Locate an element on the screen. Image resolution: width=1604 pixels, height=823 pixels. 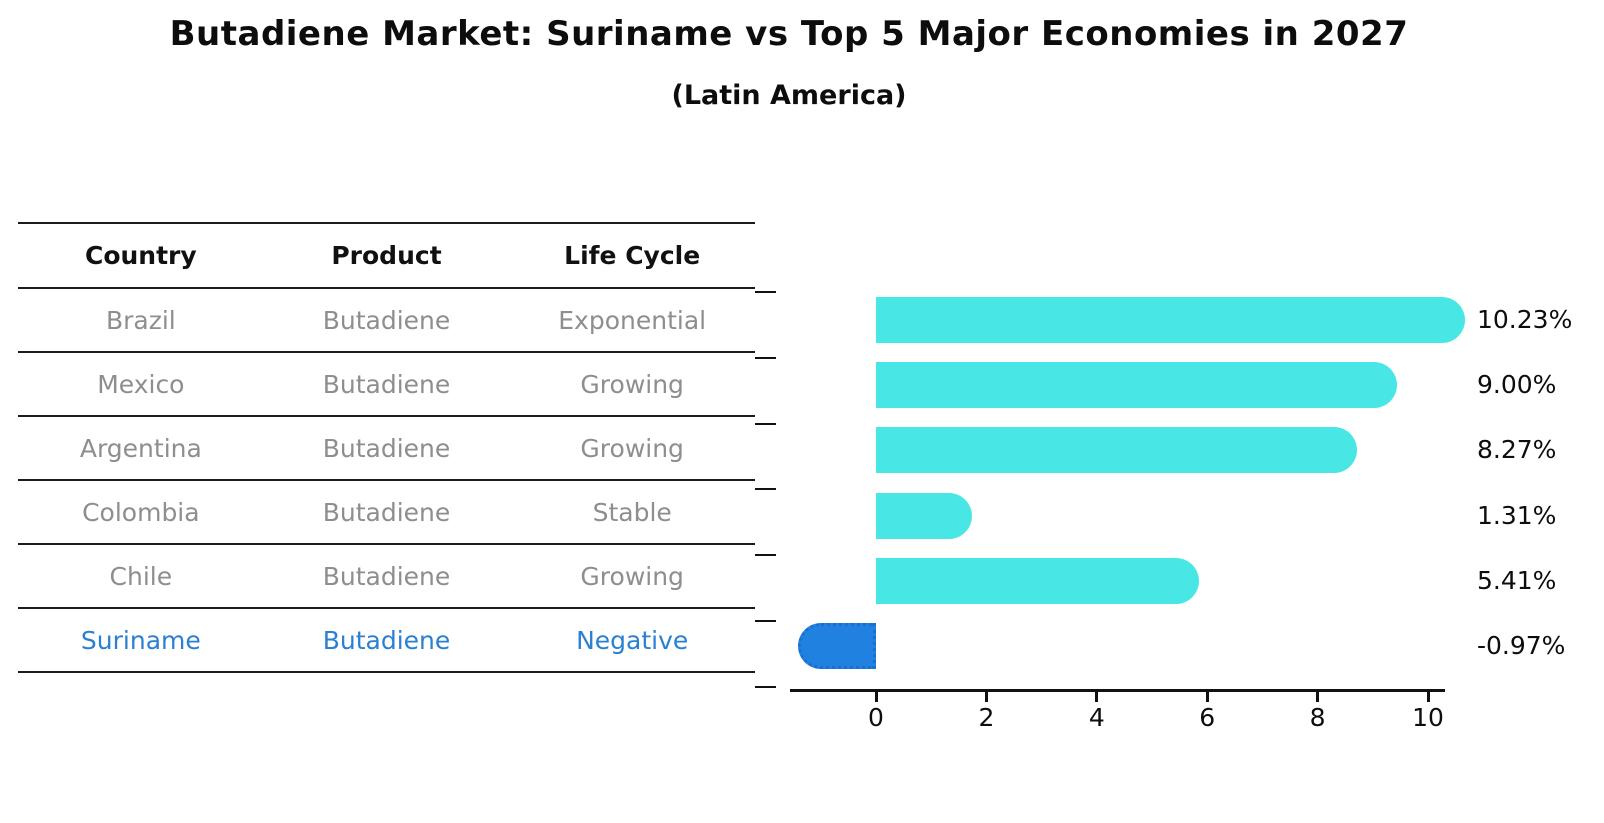
bar-colombia is located at coordinates (924, 515).